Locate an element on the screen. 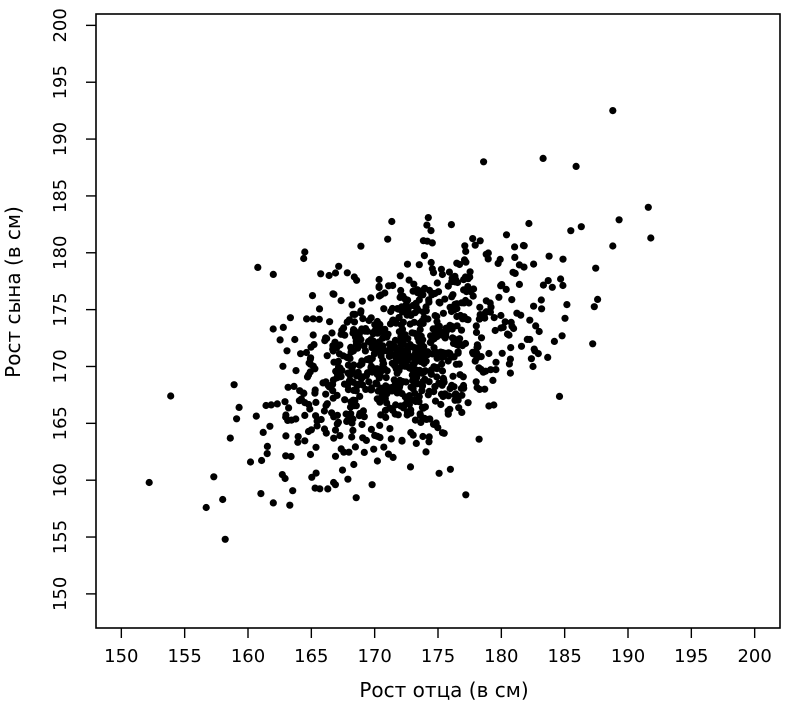 The image size is (790, 711). y-axis: 150 155 160 165 170 175 180 185 190 195 200 is located at coordinates (73, 309).